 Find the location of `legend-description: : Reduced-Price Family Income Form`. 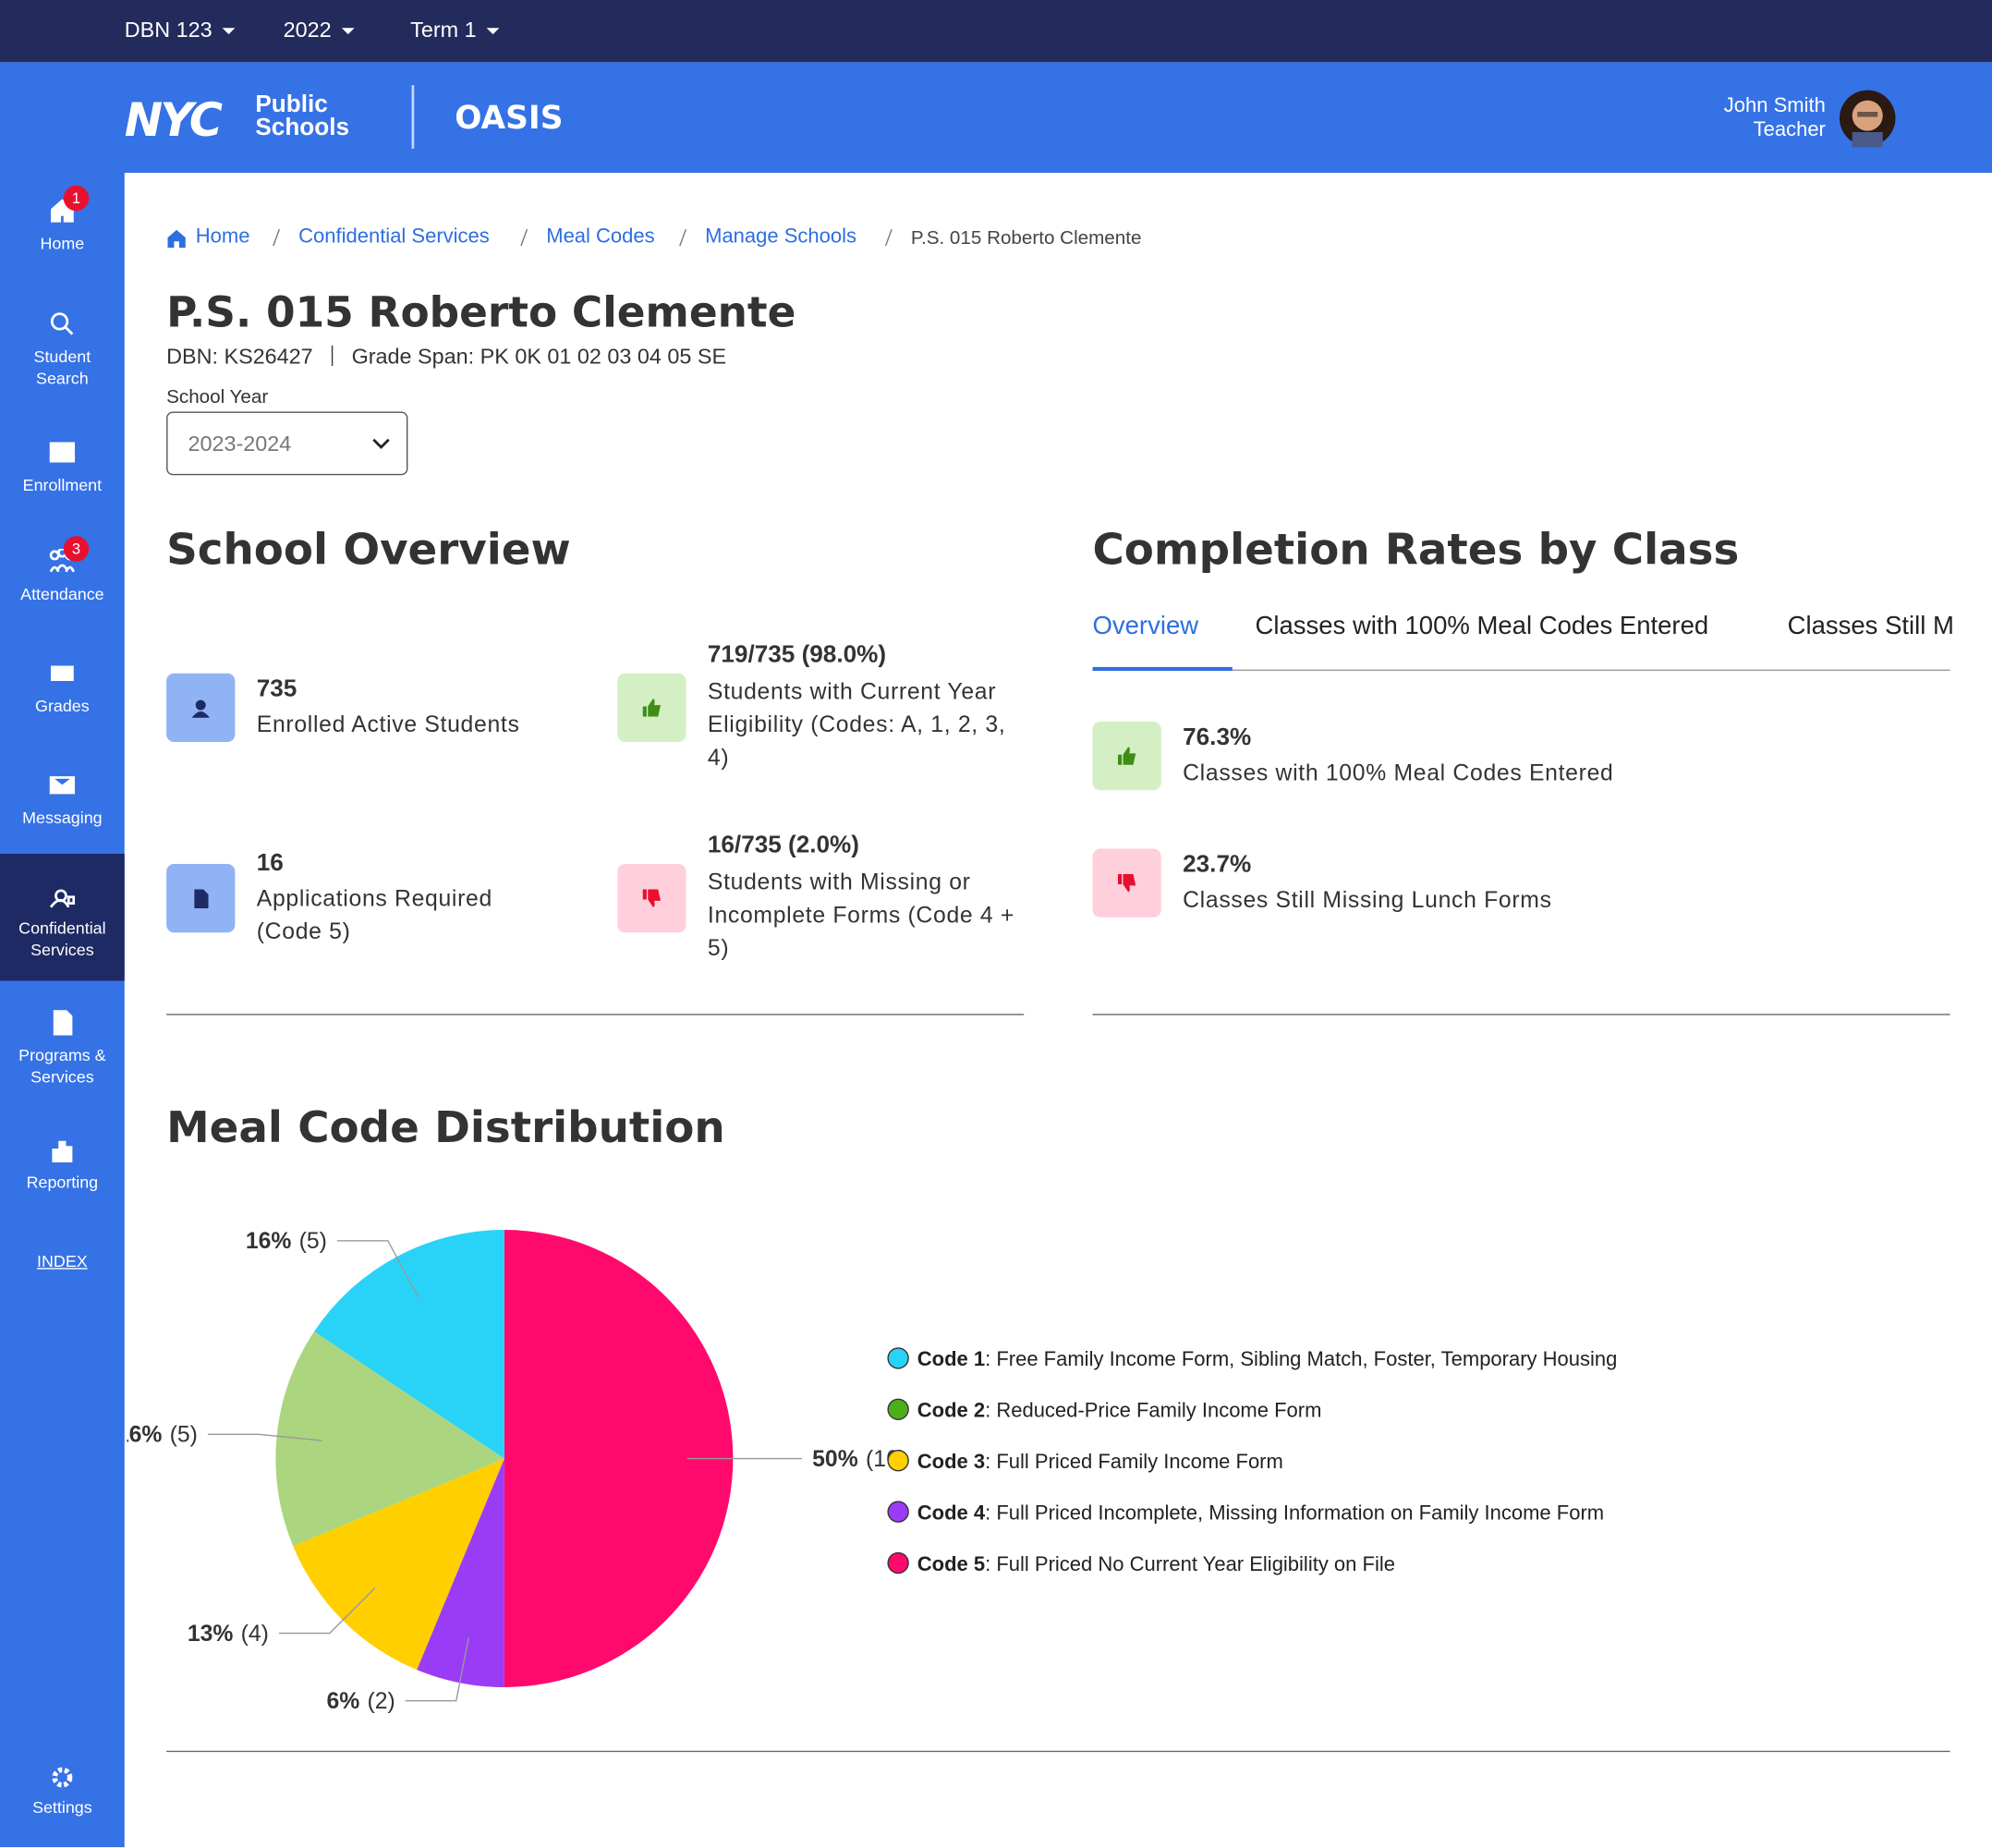

legend-description: : Reduced-Price Family Income Form is located at coordinates (1153, 1410).